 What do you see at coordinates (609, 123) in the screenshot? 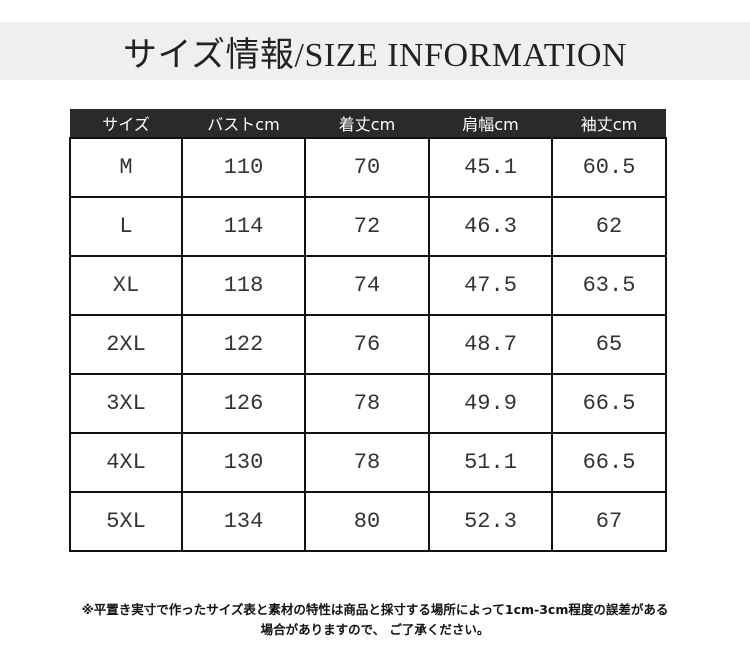
I see `column-header: 袖丈cm` at bounding box center [609, 123].